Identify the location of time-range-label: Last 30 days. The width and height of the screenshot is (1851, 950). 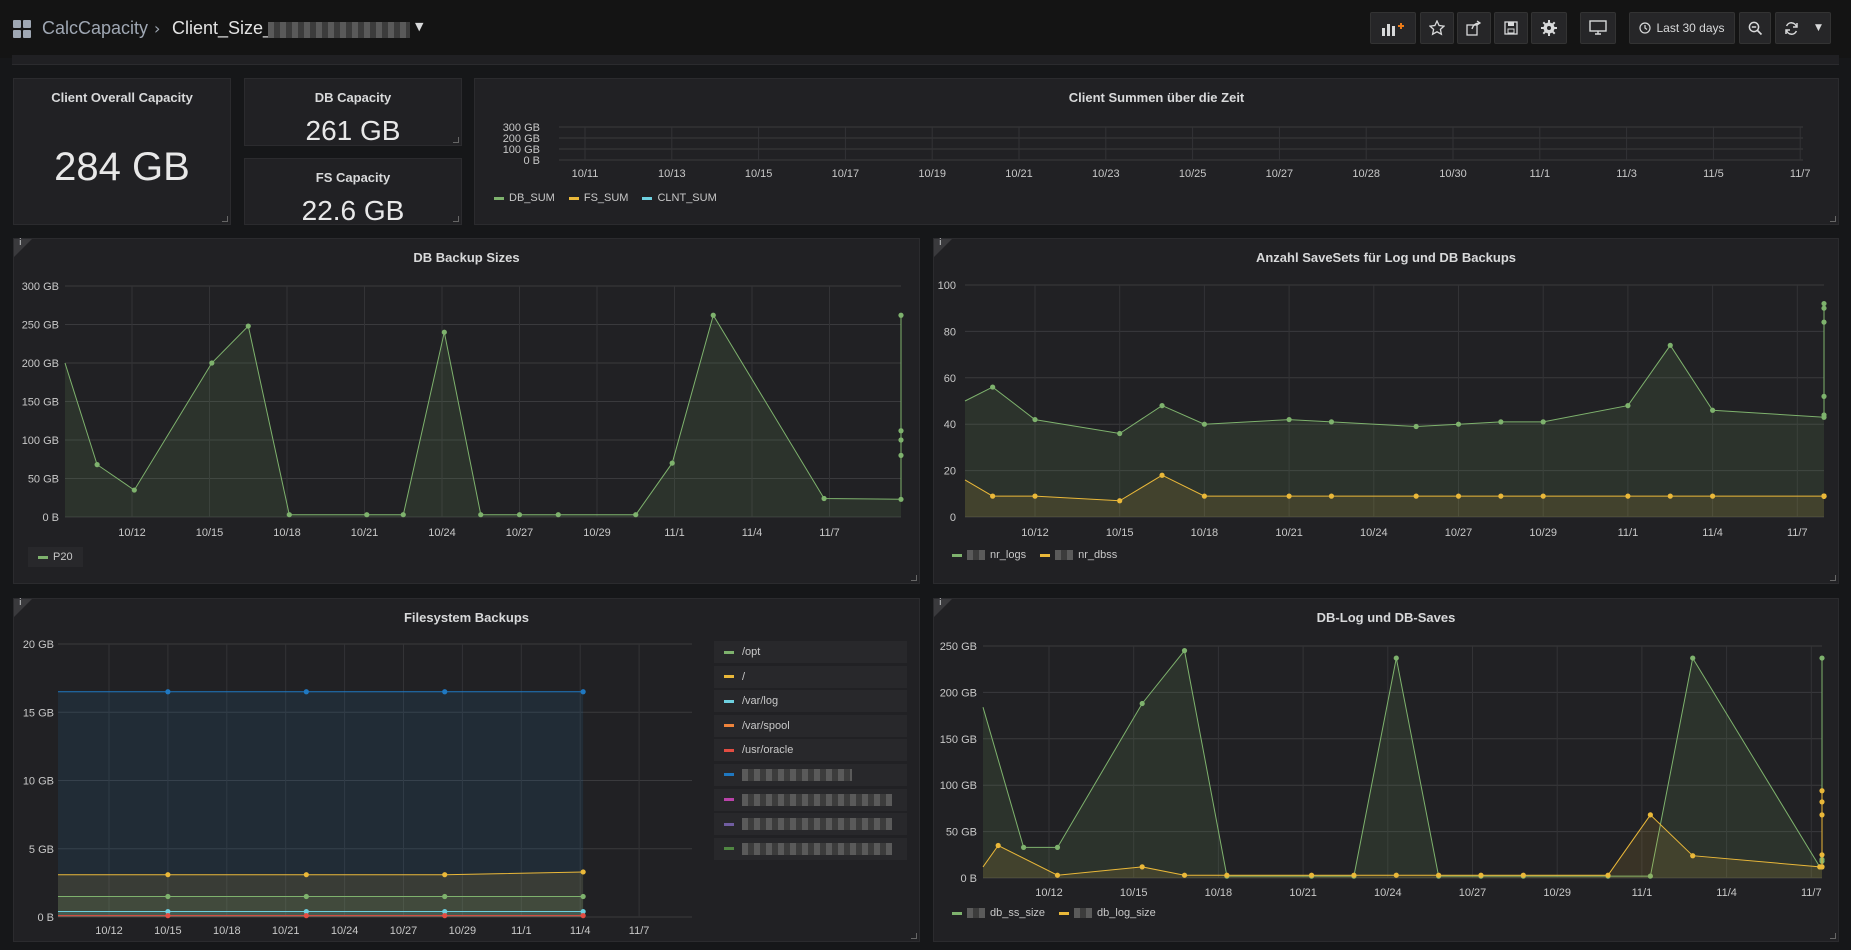
(1690, 28).